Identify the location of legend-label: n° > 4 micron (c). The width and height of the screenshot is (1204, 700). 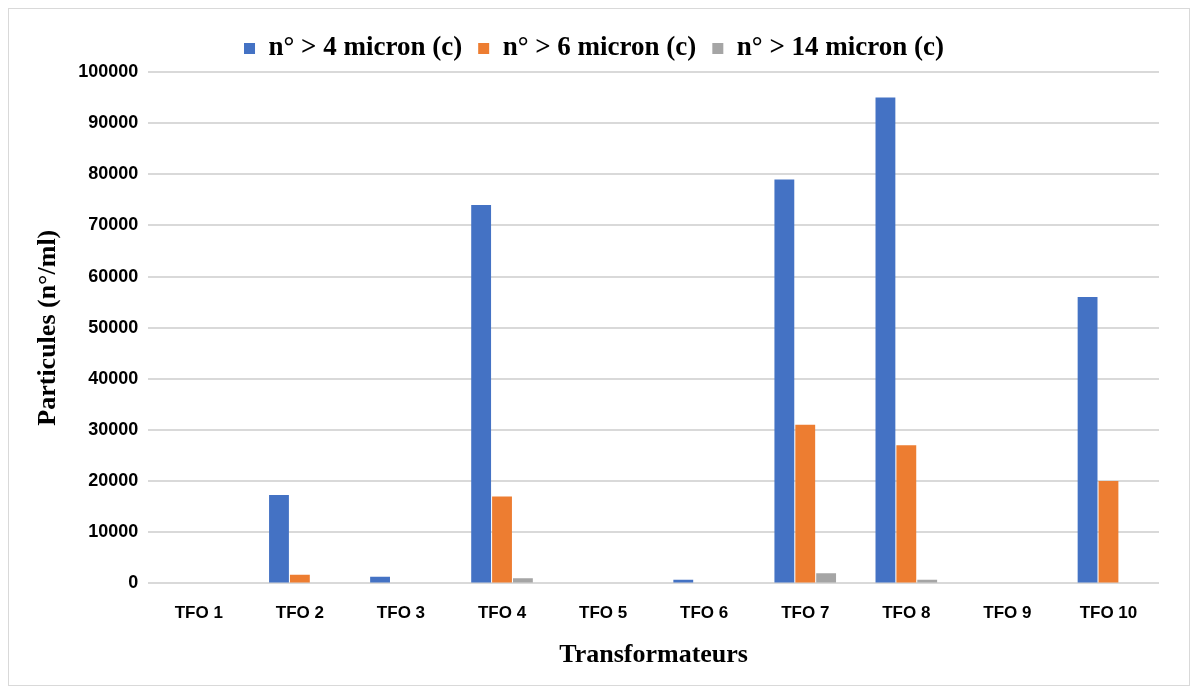
(365, 46).